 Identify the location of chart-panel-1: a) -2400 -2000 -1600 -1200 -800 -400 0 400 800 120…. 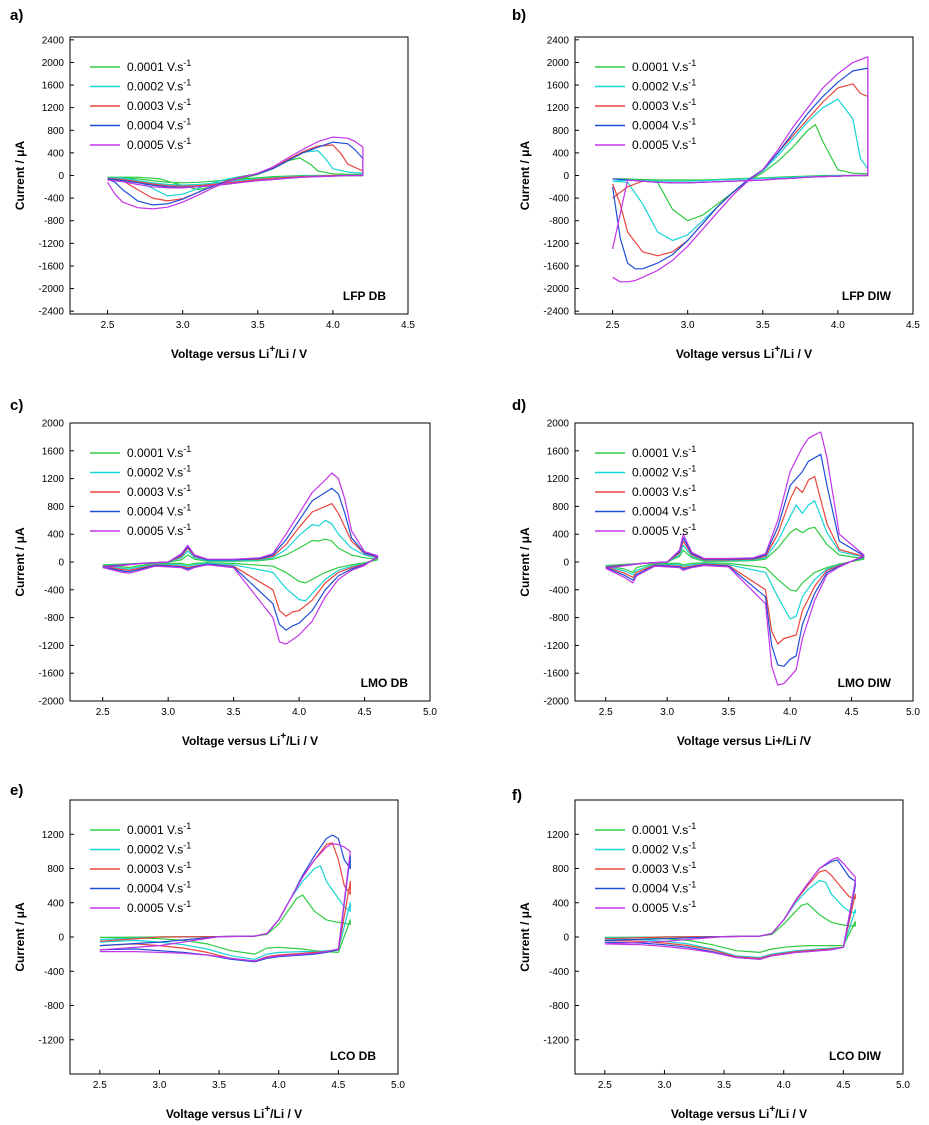
(212, 184).